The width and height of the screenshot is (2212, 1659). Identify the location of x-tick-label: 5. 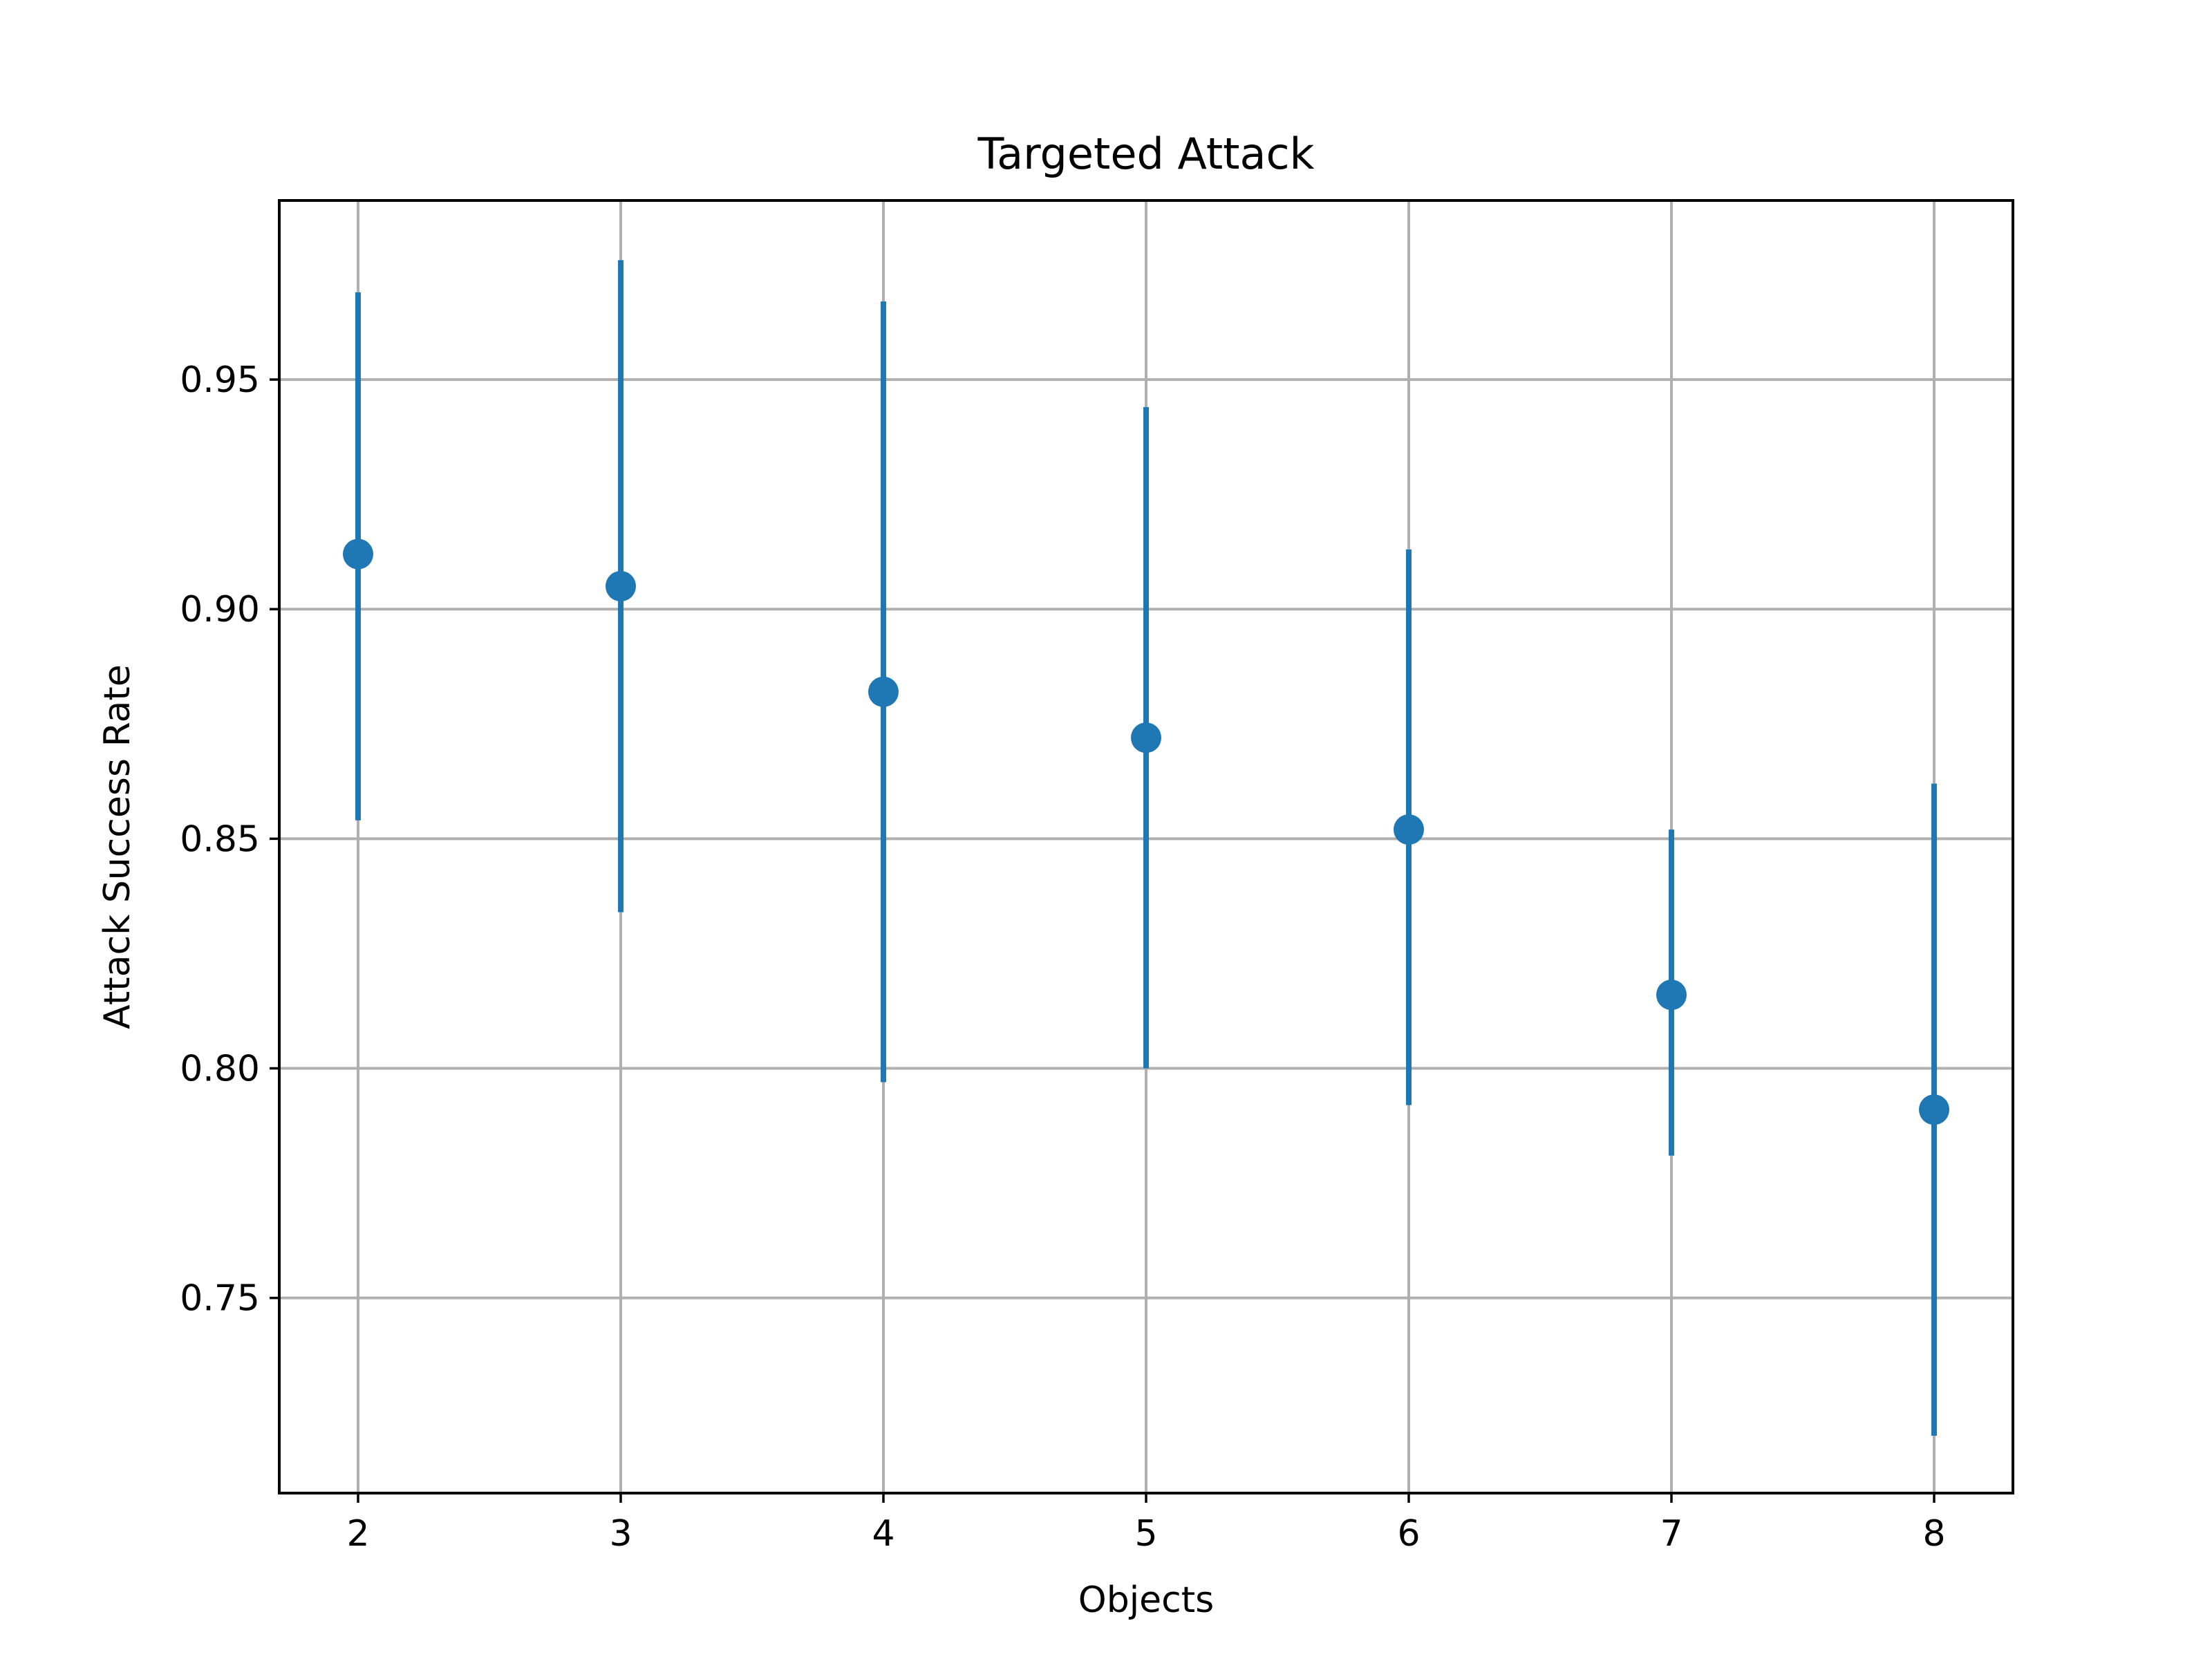
(1145, 1534).